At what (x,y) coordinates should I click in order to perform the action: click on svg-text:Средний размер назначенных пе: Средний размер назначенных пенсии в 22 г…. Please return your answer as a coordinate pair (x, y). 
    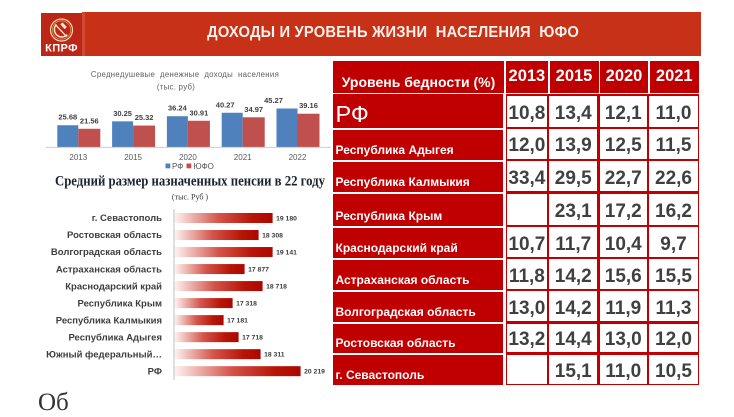
    Looking at the image, I should click on (190, 182).